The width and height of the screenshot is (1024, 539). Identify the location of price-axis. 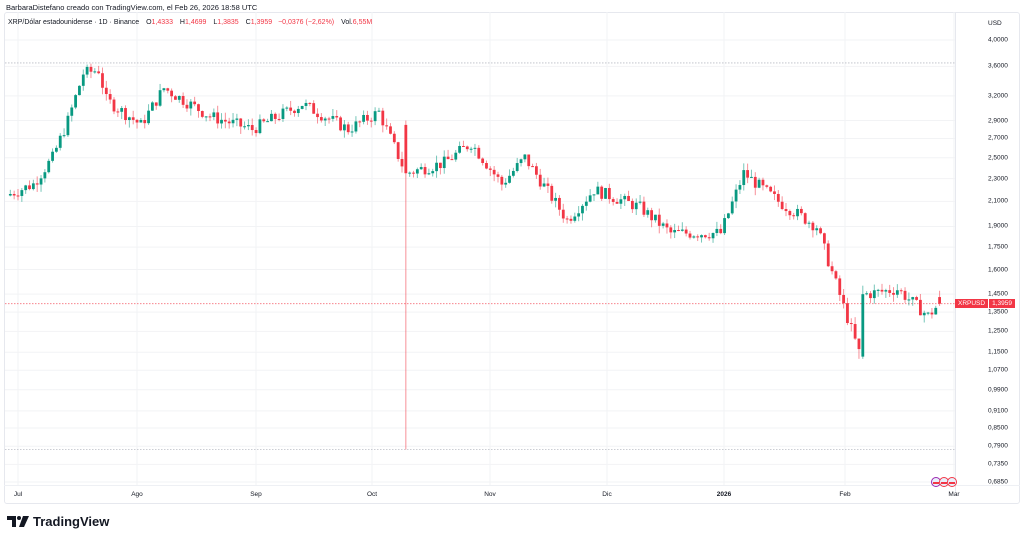
(988, 252).